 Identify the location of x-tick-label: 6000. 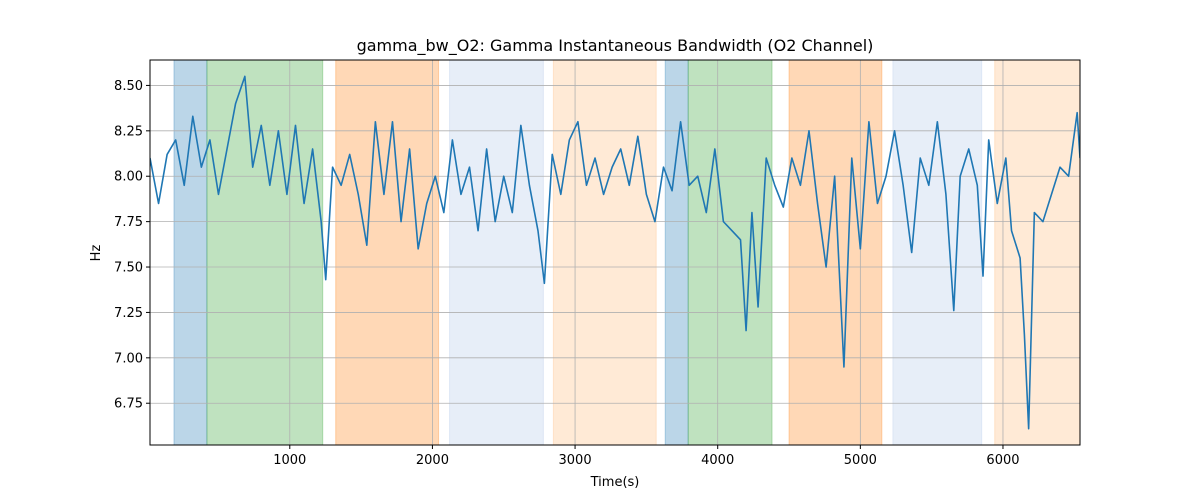
(1002, 460).